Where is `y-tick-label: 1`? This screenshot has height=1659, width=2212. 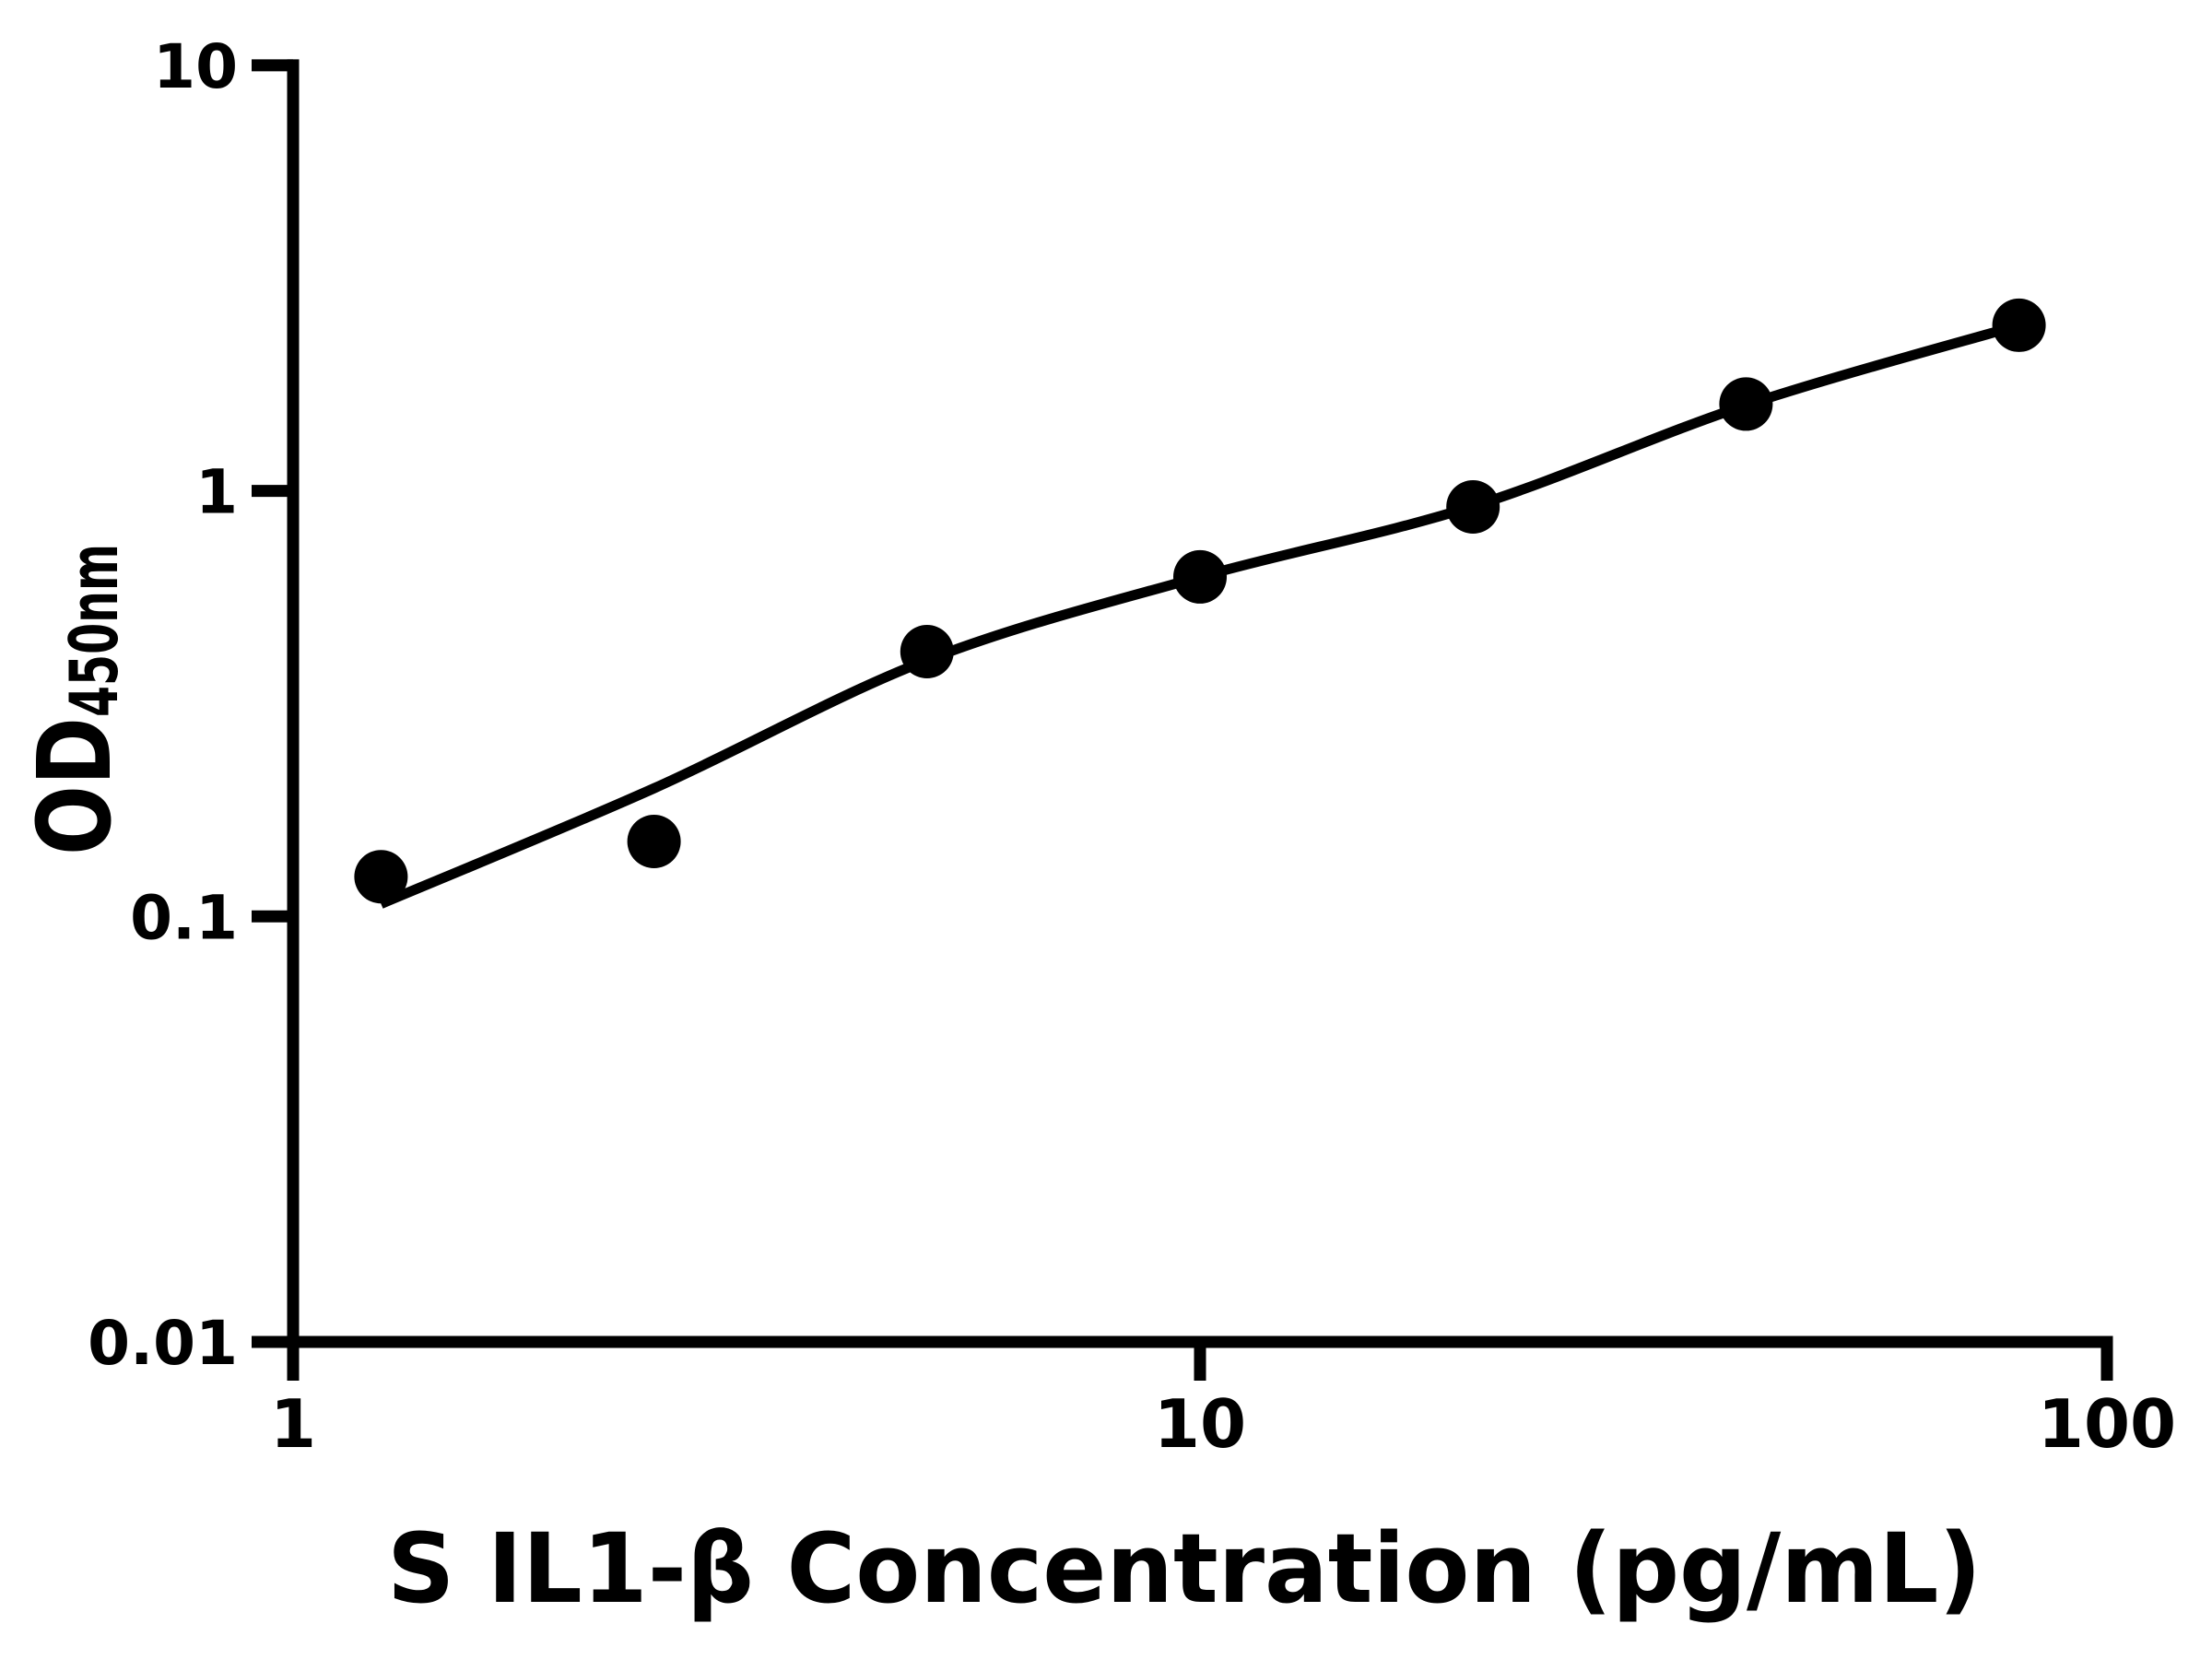
y-tick-label: 1 is located at coordinates (216, 492).